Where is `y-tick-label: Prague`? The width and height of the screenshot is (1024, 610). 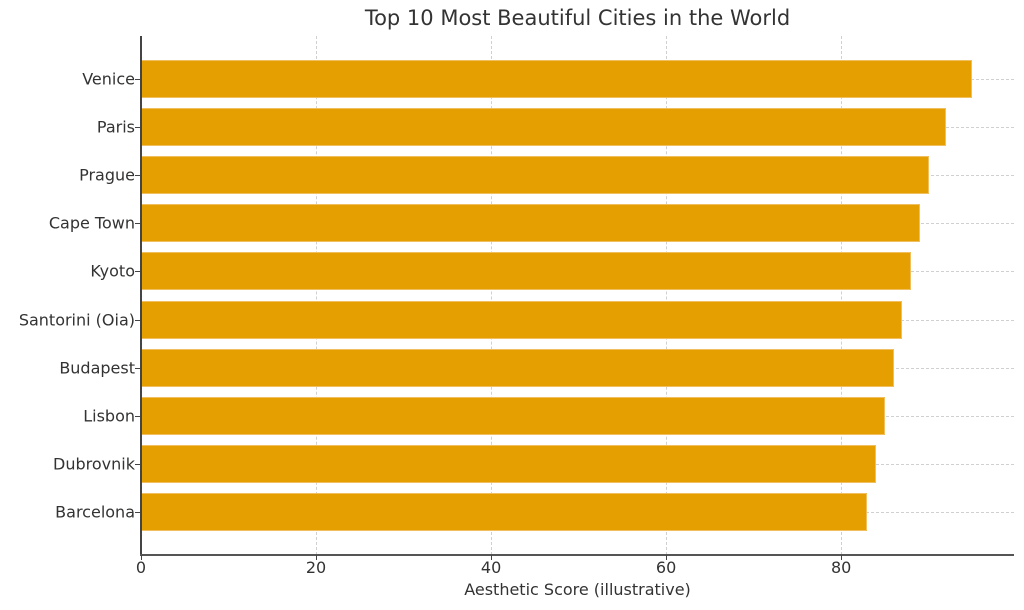
y-tick-label: Prague is located at coordinates (107, 175).